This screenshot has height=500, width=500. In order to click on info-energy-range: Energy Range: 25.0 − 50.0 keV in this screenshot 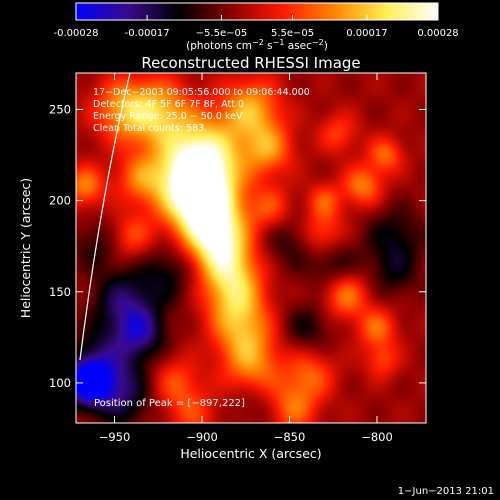, I will do `click(168, 116)`.